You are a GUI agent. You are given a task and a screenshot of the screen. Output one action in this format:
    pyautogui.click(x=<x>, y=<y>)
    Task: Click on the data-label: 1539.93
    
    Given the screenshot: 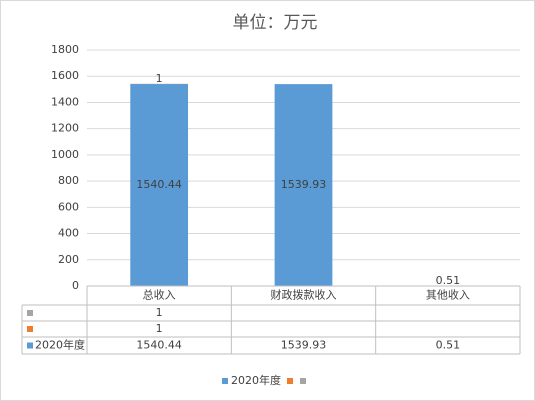 What is the action you would take?
    pyautogui.click(x=304, y=184)
    